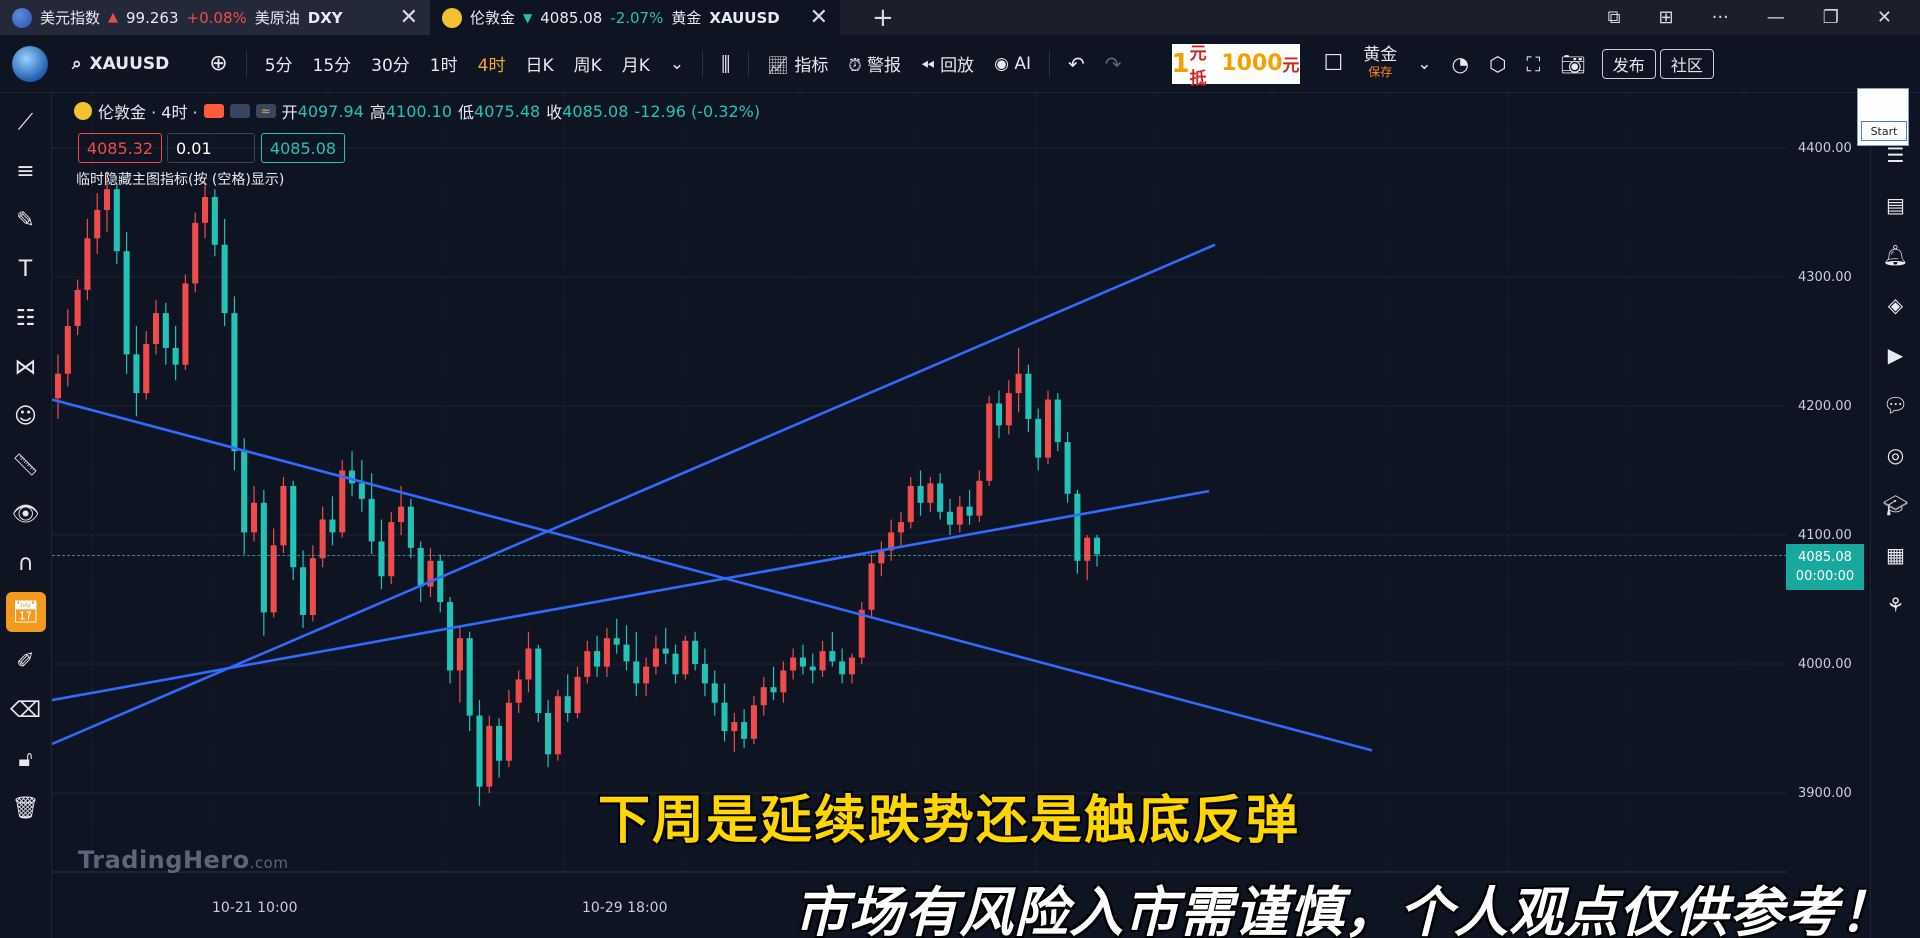 This screenshot has width=1920, height=938. Describe the element at coordinates (631, 595) in the screenshot. I see `trendline` at that location.